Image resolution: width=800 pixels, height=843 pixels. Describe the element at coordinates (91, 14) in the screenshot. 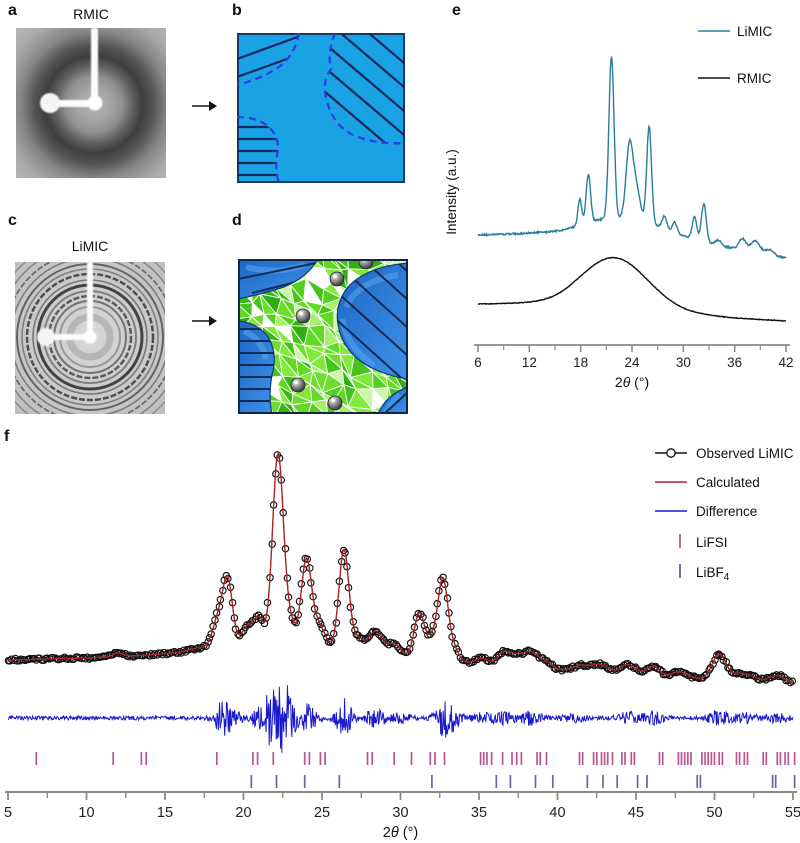

I see `panel-a-title: RMIC` at that location.